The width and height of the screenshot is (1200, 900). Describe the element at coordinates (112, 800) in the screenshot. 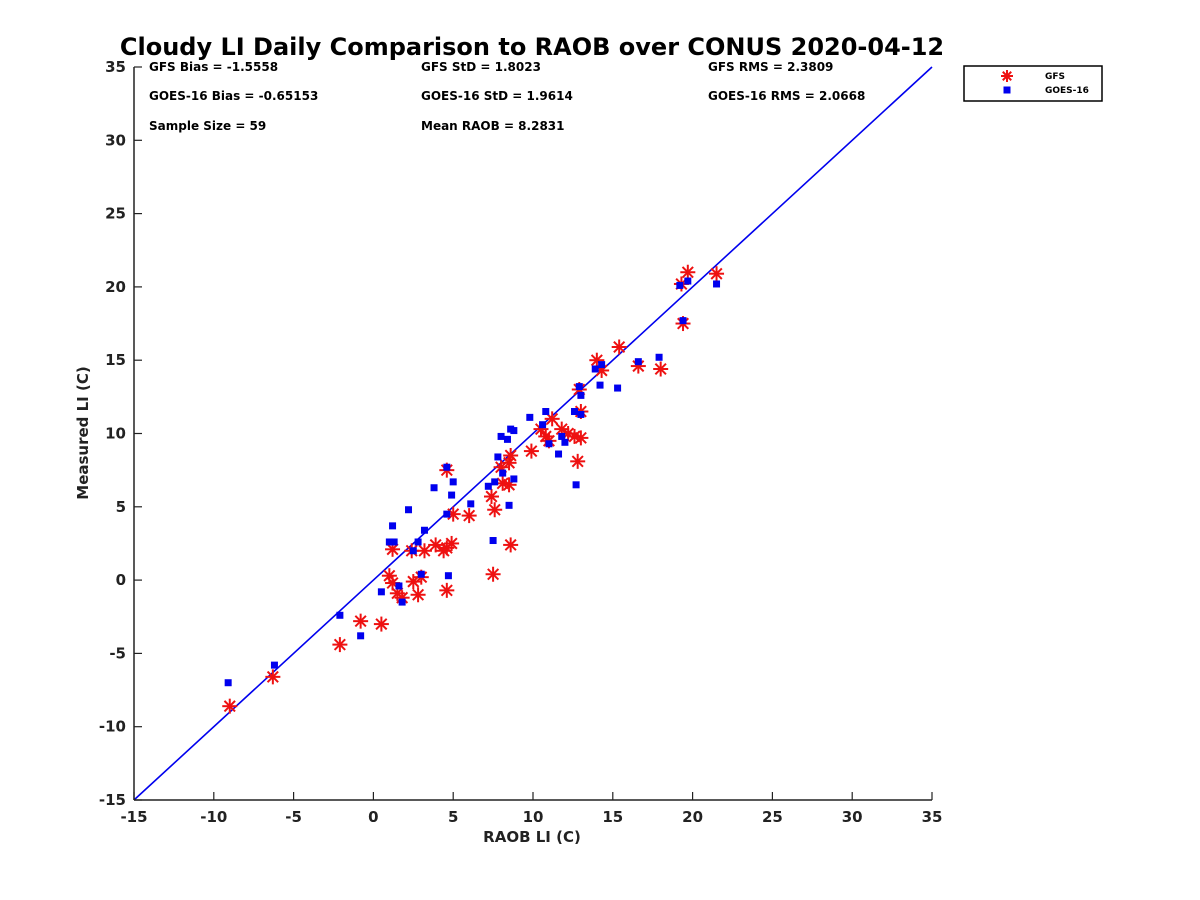

I see `y-tick-label: -15` at that location.